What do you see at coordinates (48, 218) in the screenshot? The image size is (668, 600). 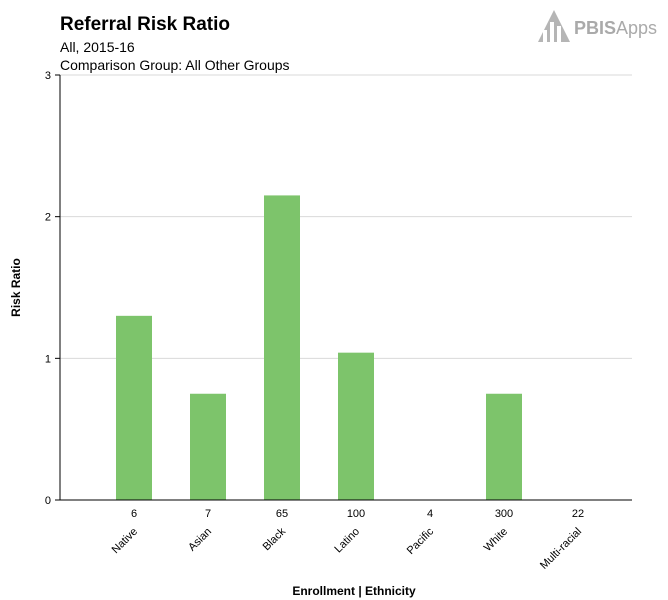 I see `y-tick-label: 2` at bounding box center [48, 218].